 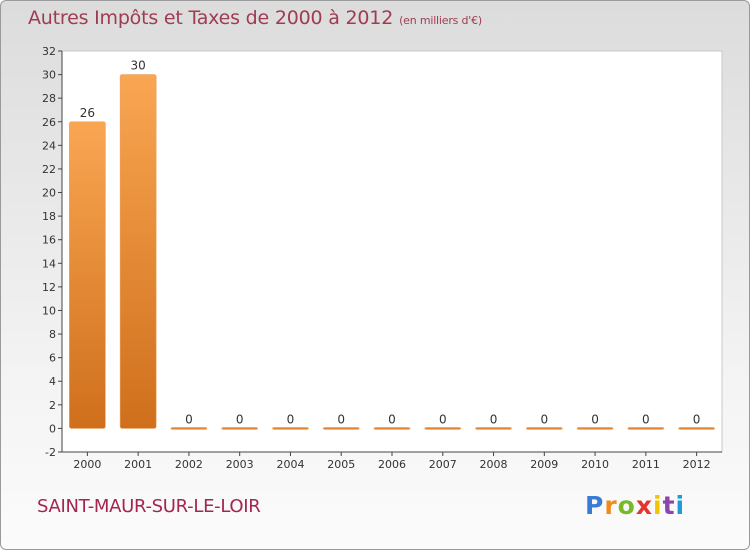 What do you see at coordinates (544, 428) in the screenshot?
I see `bar-2009` at bounding box center [544, 428].